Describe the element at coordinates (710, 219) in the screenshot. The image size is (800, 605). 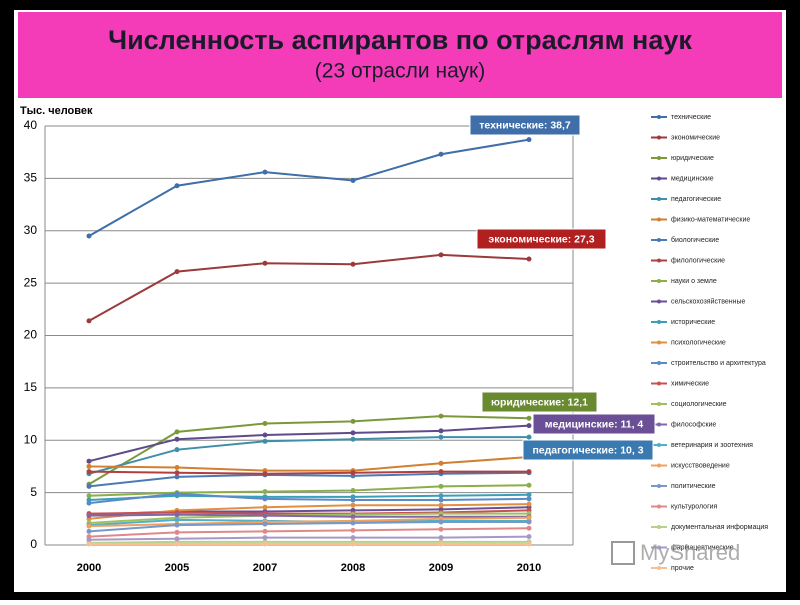
I see `legend-label: физико-математические` at that location.